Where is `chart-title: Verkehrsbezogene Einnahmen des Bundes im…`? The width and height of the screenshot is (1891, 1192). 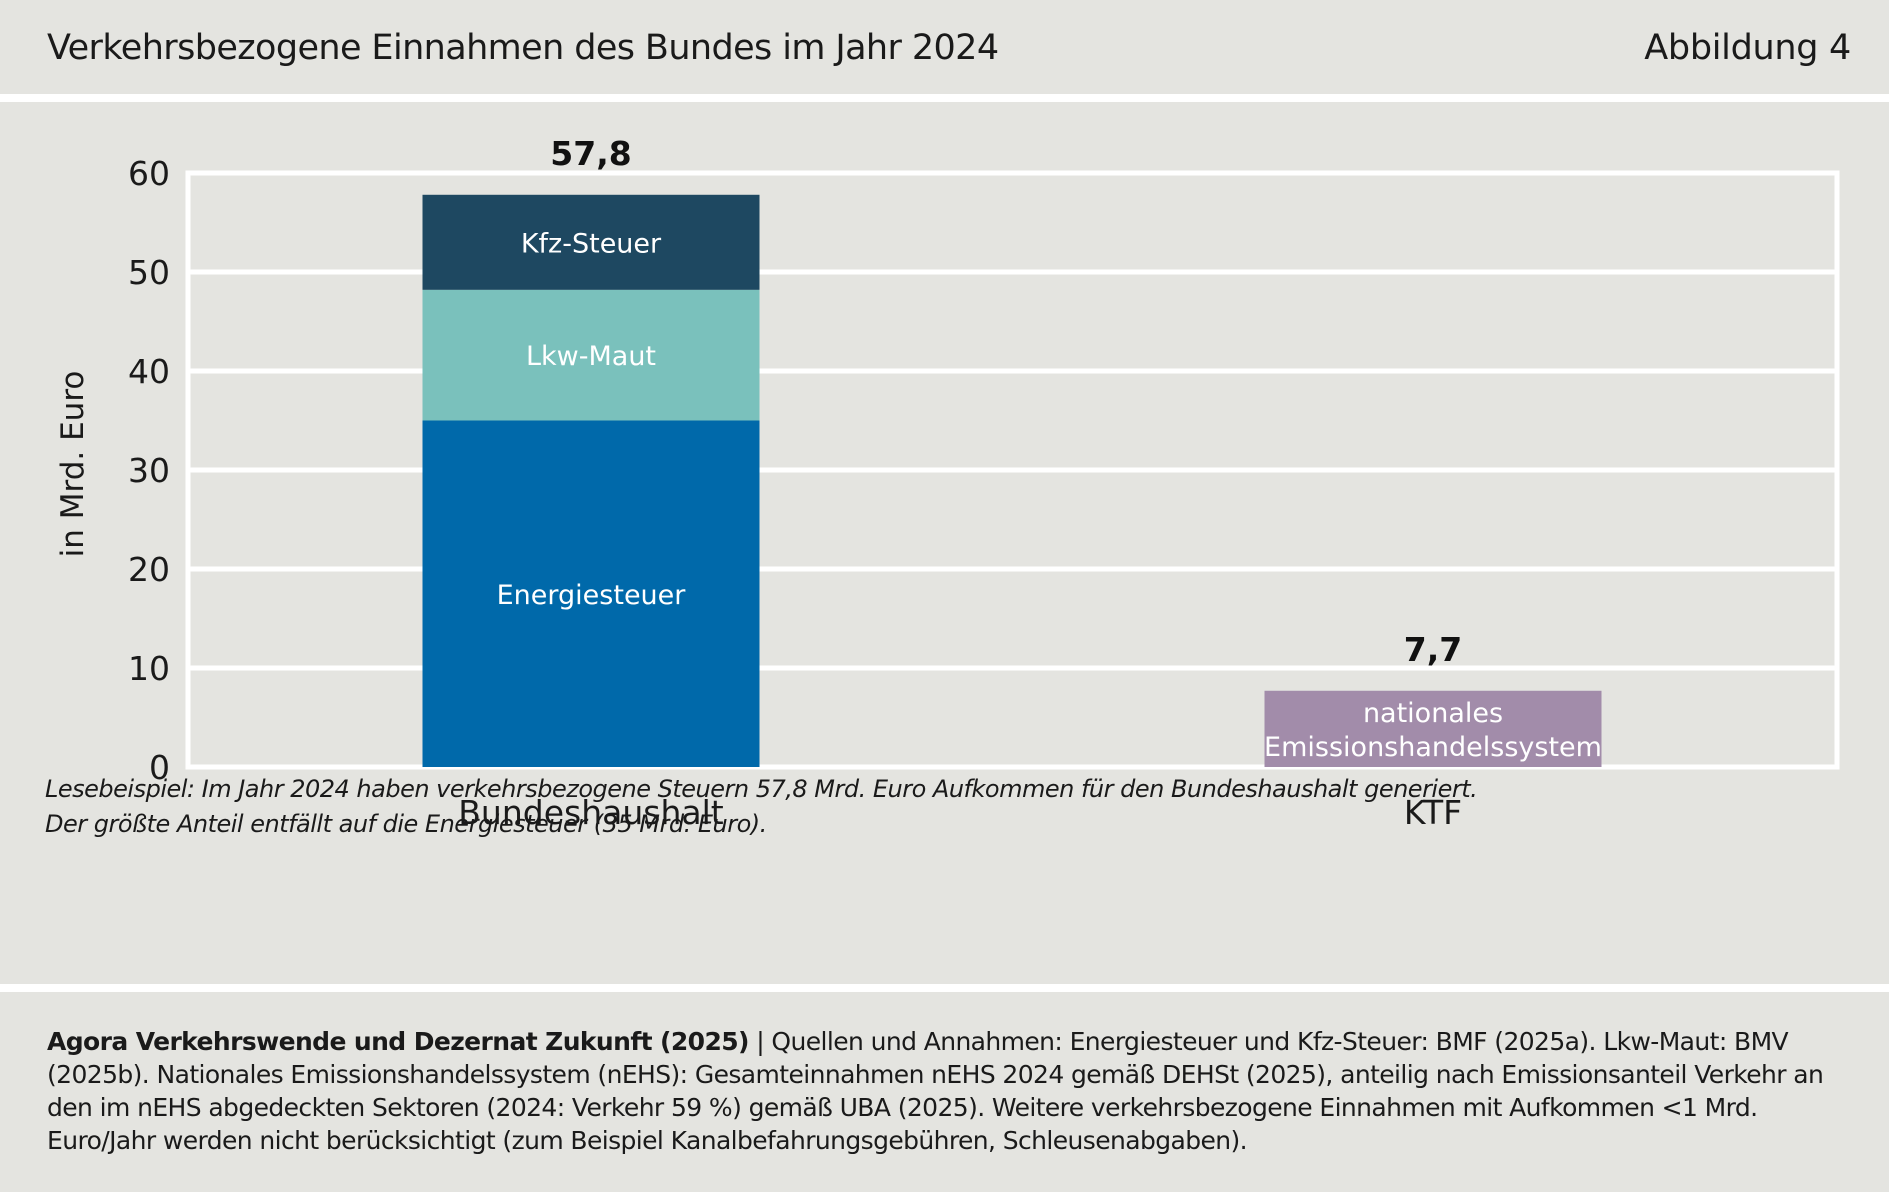
chart-title: Verkehrsbezogene Einnahmen des Bundes im… is located at coordinates (523, 48).